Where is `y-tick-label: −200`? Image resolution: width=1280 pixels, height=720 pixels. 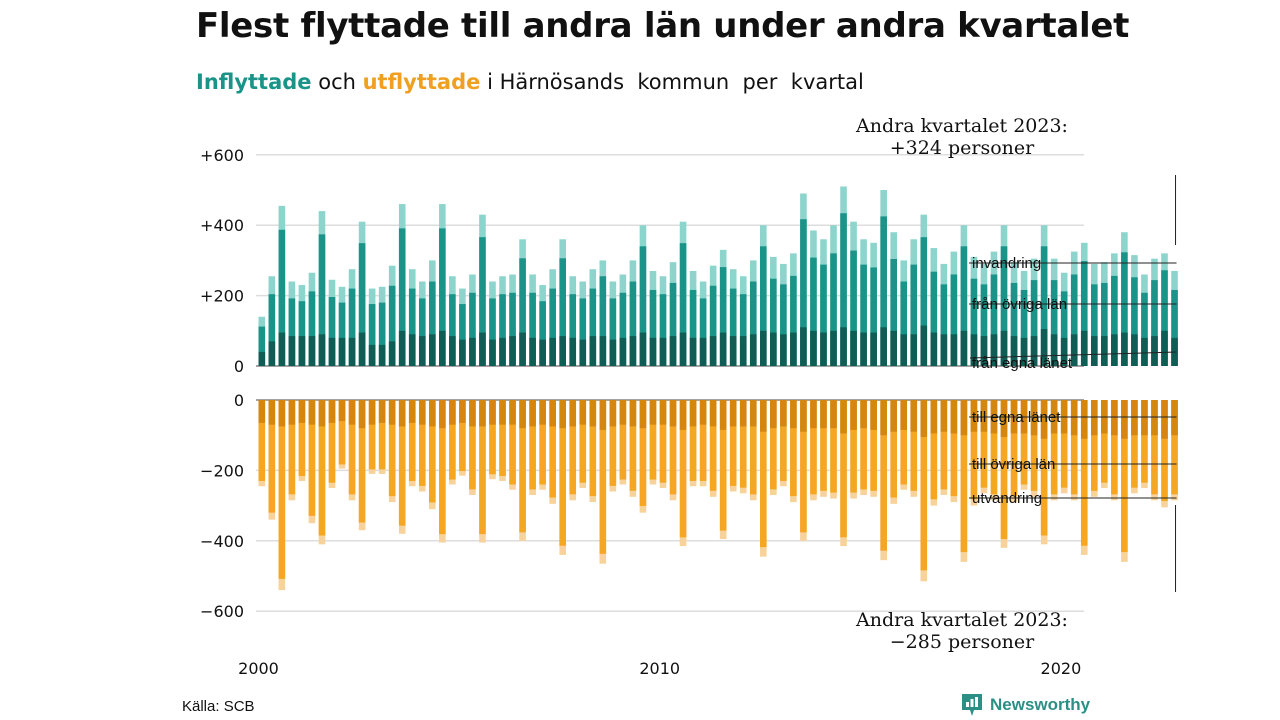
y-tick-label: −200 is located at coordinates (222, 470).